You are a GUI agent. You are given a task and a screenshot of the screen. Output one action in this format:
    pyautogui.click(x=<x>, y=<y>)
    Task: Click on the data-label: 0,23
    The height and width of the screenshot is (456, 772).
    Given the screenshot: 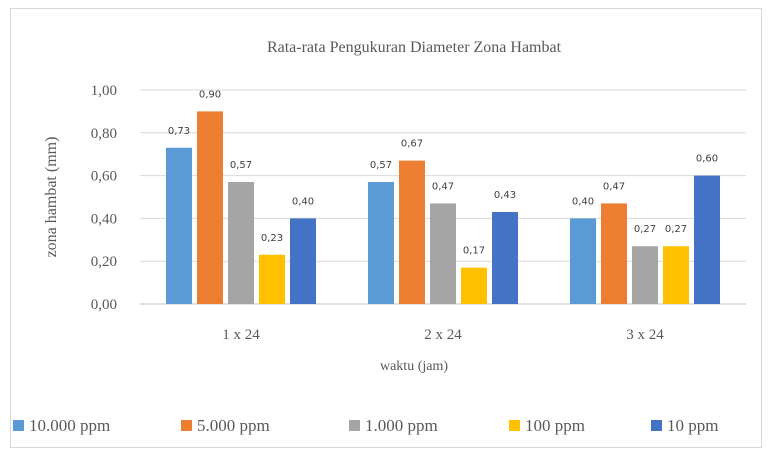 What is the action you would take?
    pyautogui.click(x=272, y=238)
    